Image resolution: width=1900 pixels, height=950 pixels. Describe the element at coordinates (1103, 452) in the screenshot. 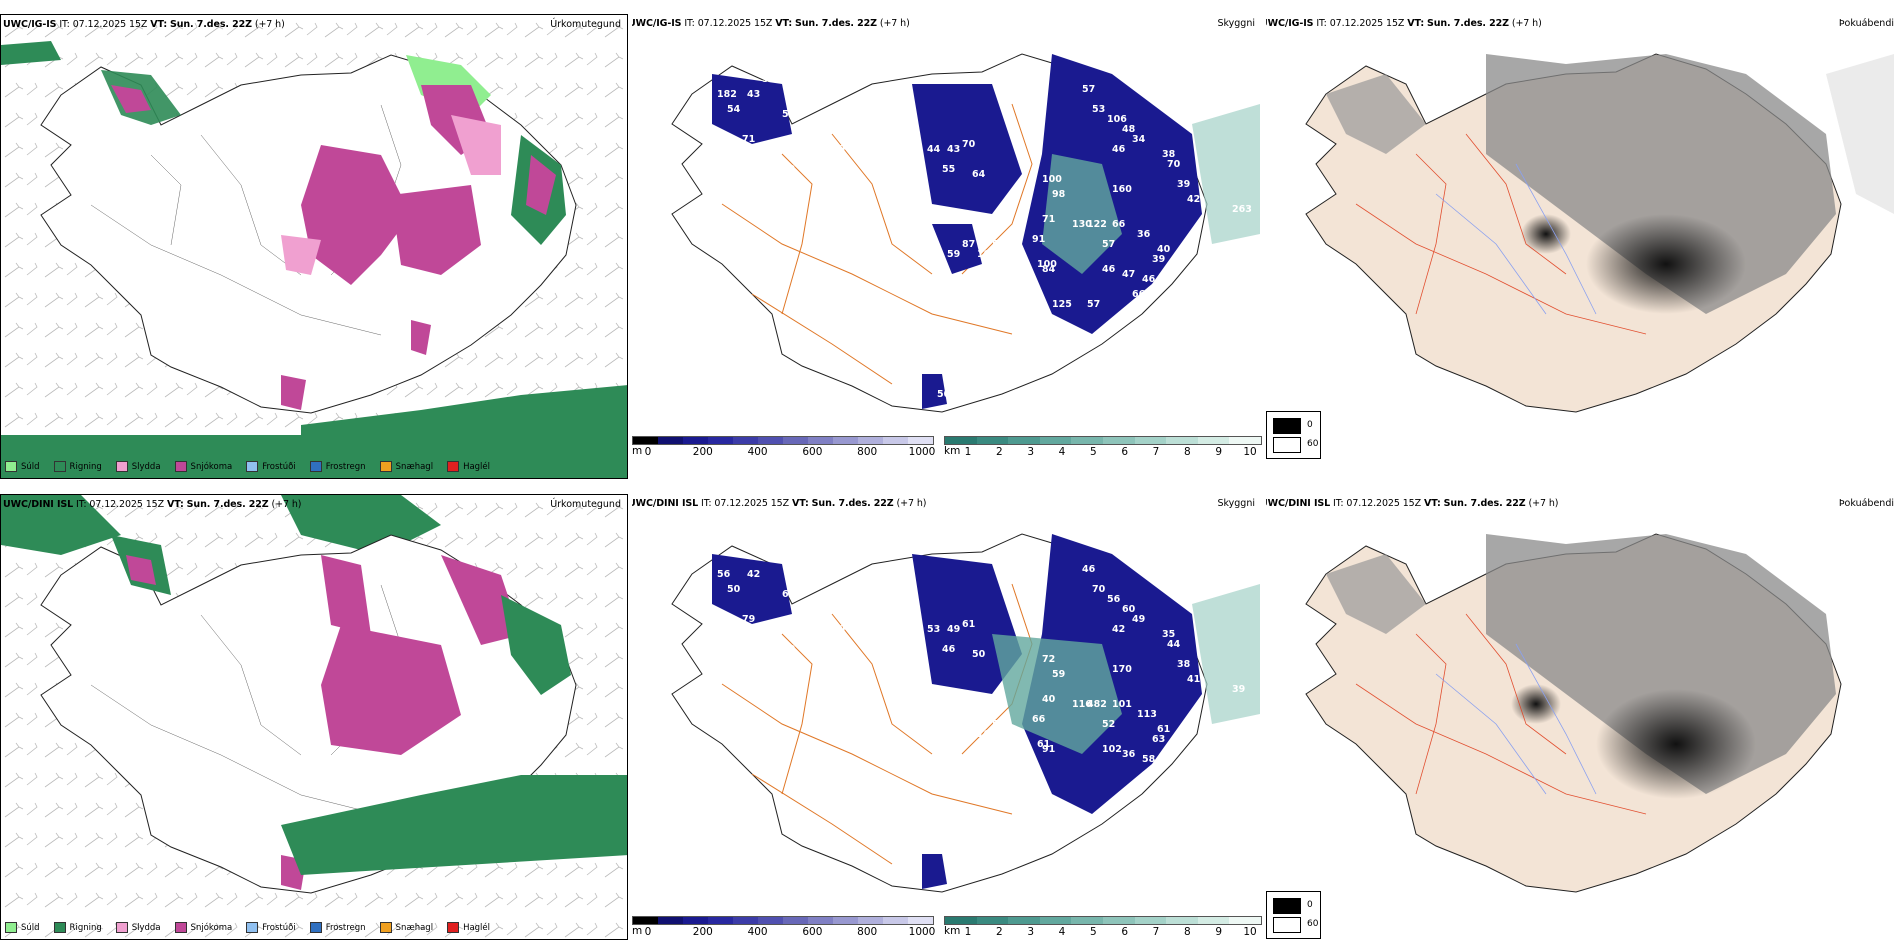

I see `visibility-ticks: 1 2 3 4 5 6 7 8 9 10` at that location.